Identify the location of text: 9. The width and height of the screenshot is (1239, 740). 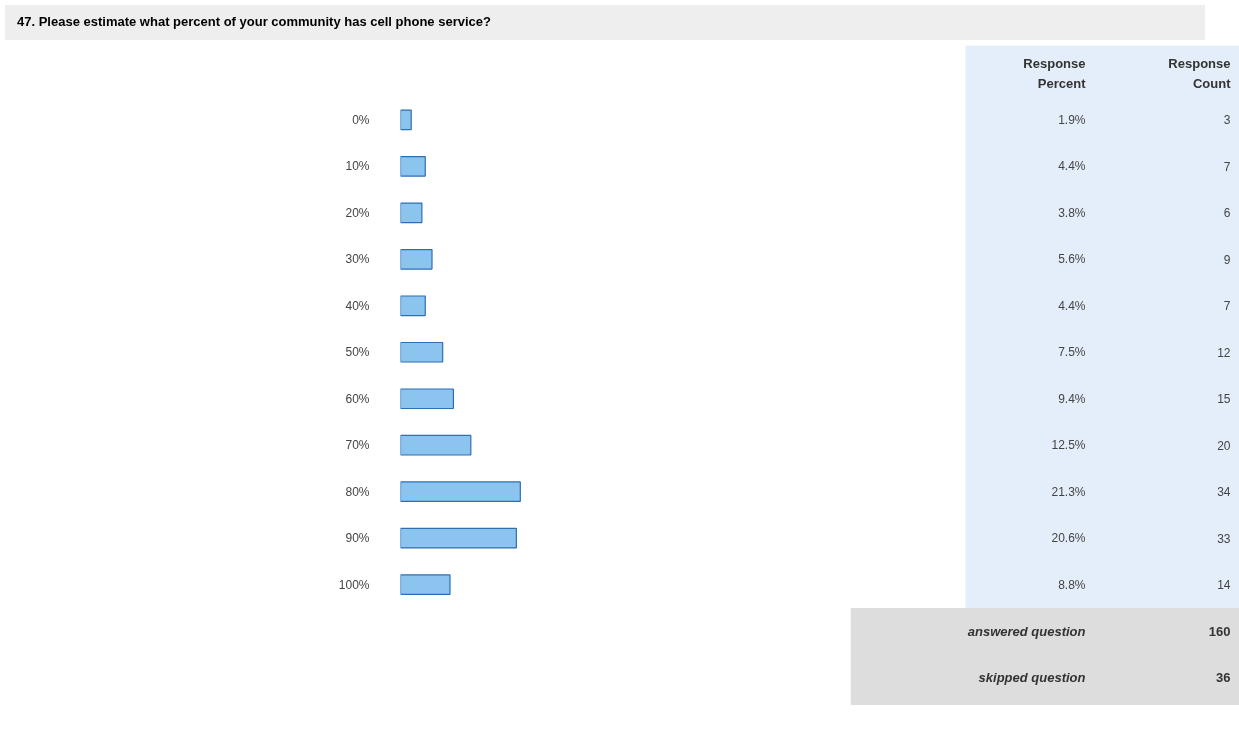
(1227, 259).